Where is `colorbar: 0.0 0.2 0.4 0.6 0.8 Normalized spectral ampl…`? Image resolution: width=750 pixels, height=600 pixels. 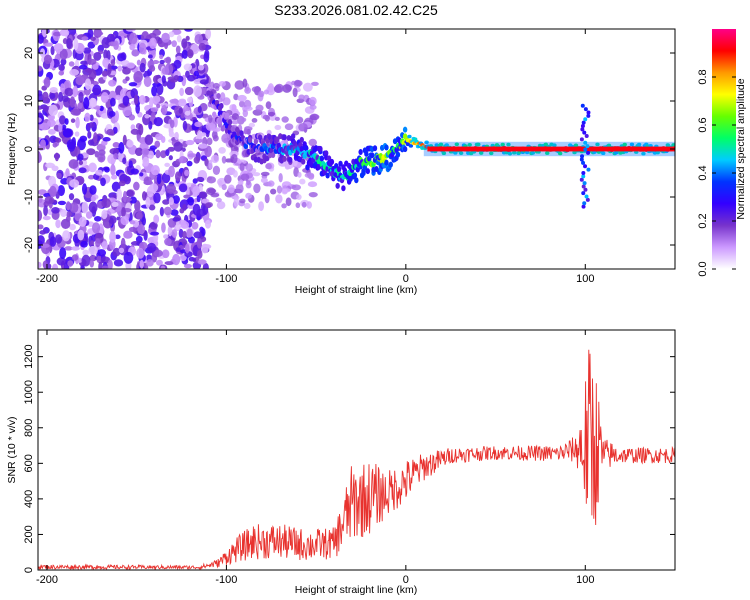
colorbar: 0.0 0.2 0.4 0.6 0.8 Normalized spectral ampl… is located at coordinates (722, 153).